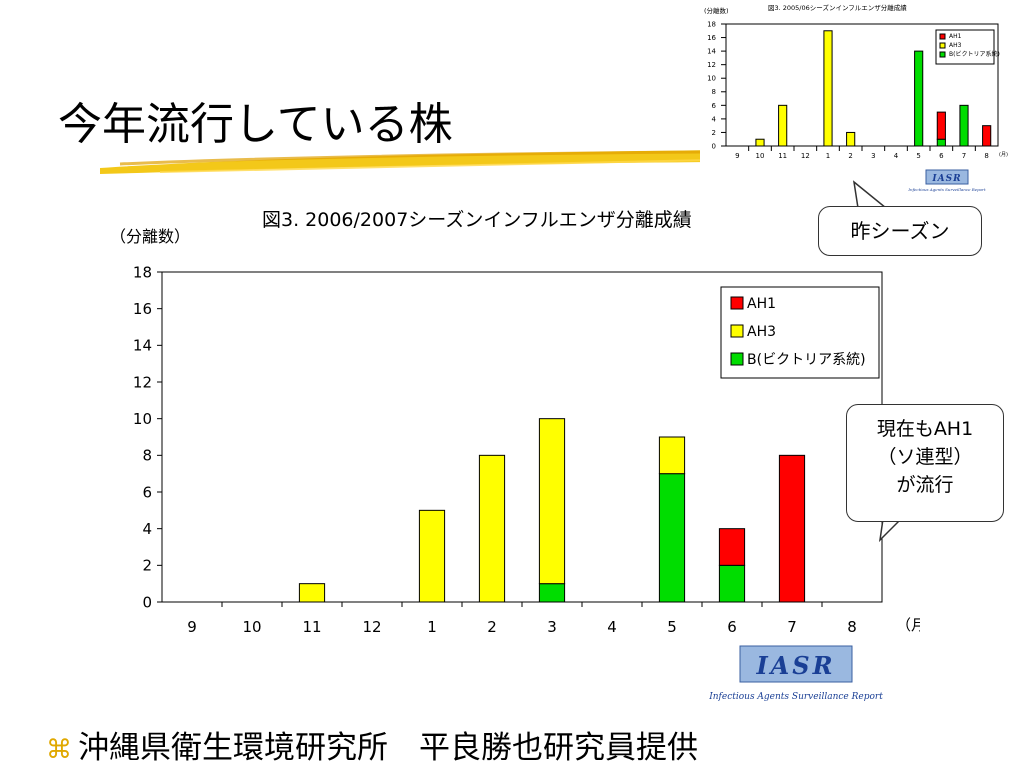 This screenshot has width=1024, height=768. Describe the element at coordinates (946, 189) in the screenshot. I see `mini-iasr-logo-subtitle: Infectious Agents Surveillance Report` at that location.